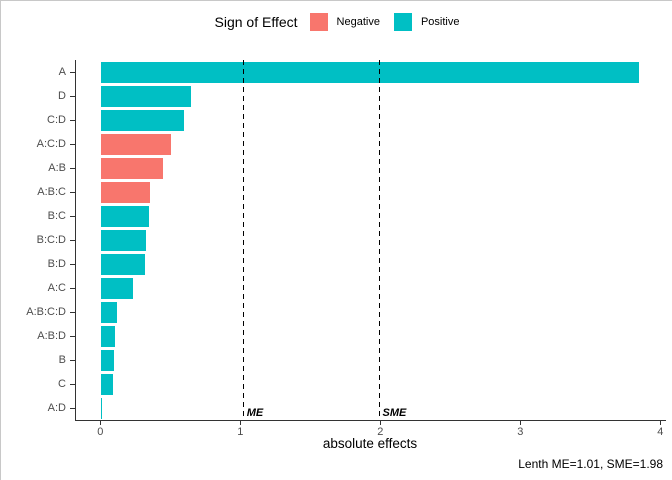  What do you see at coordinates (100, 432) in the screenshot?
I see `x-axis-tick-label: 0` at bounding box center [100, 432].